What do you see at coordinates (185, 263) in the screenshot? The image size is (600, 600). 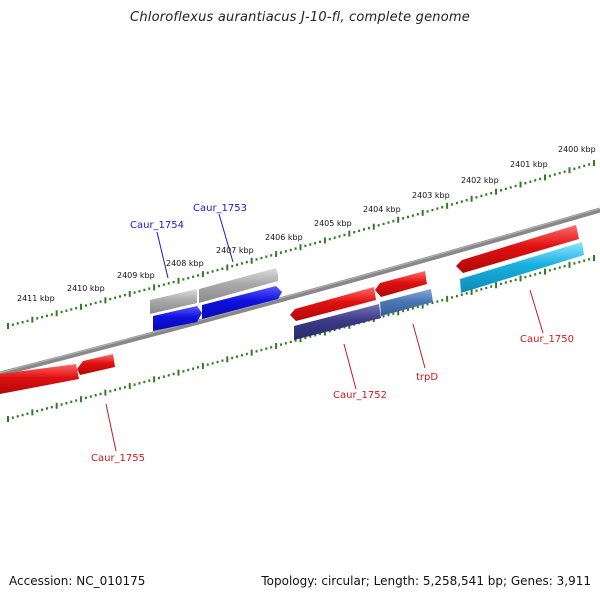 I see `scale-label: 2408 kbp` at bounding box center [185, 263].